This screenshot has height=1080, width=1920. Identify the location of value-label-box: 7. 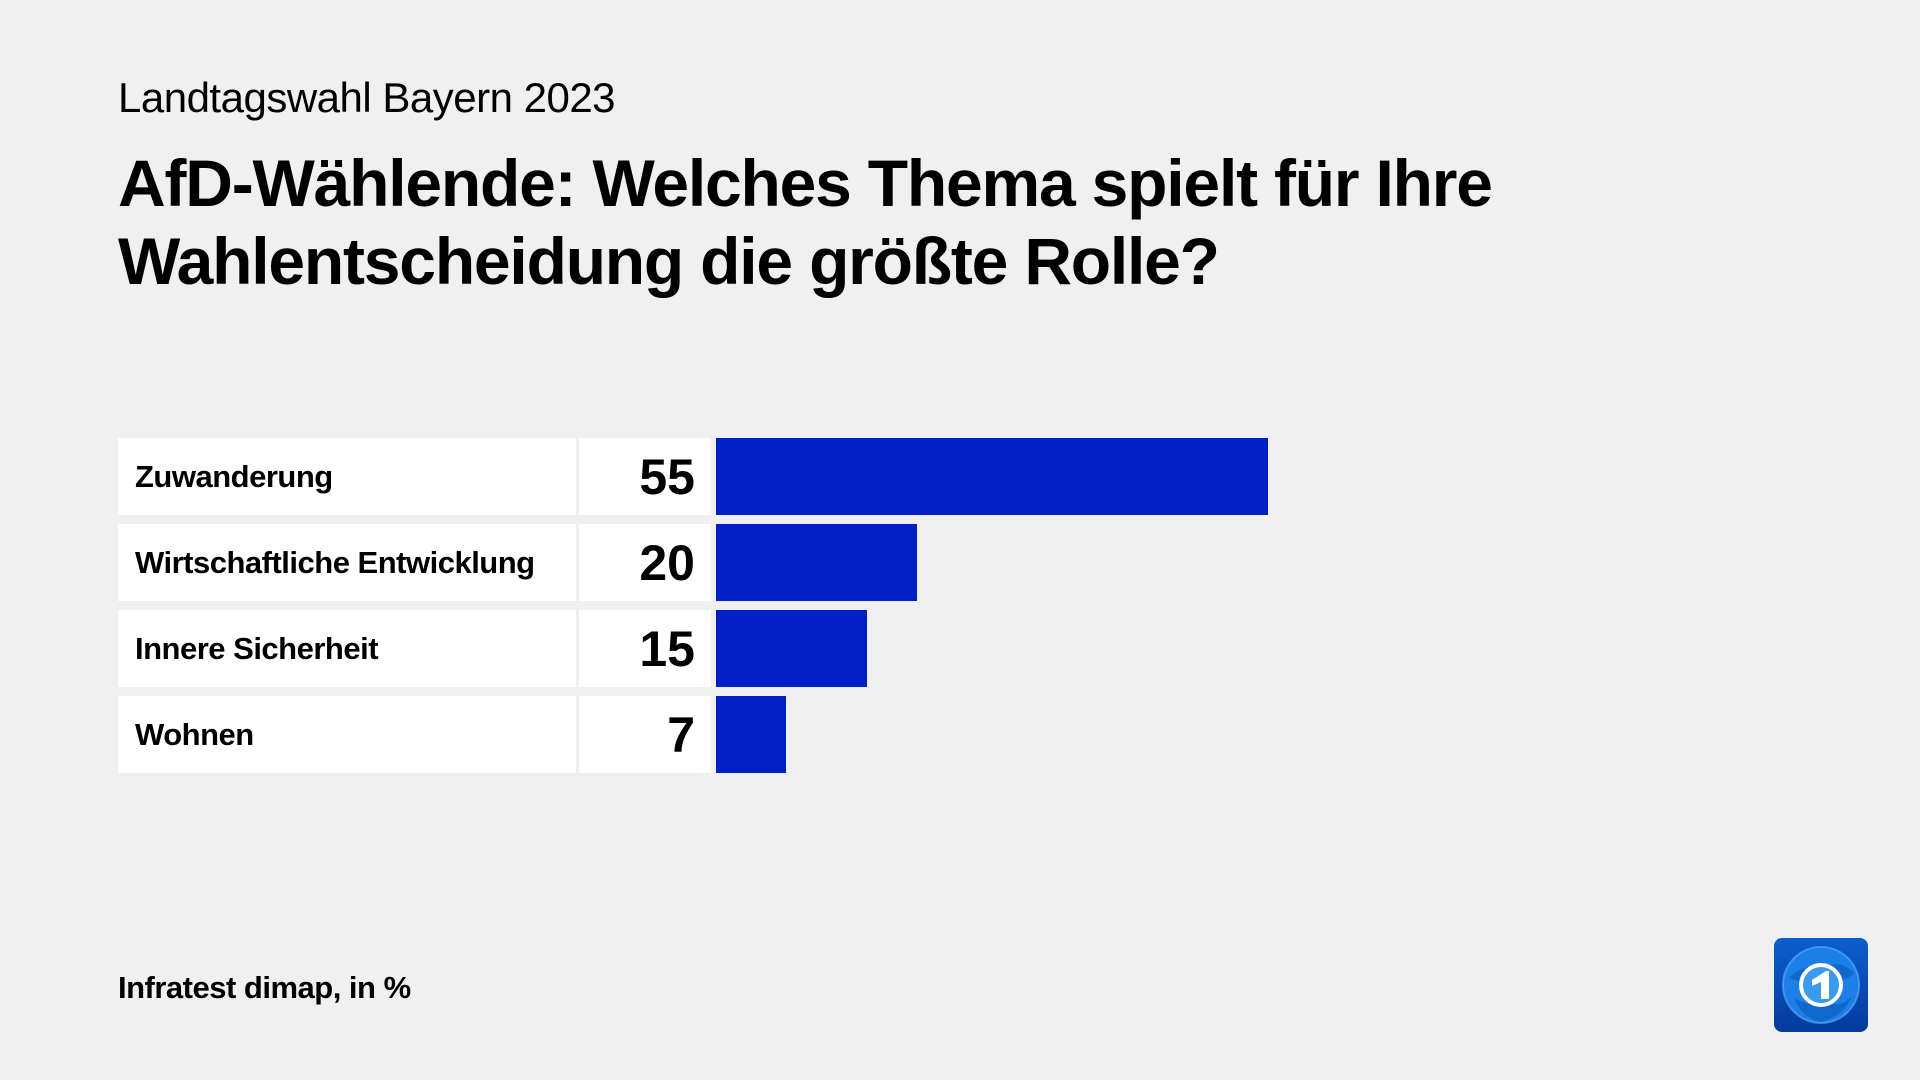
(645, 734).